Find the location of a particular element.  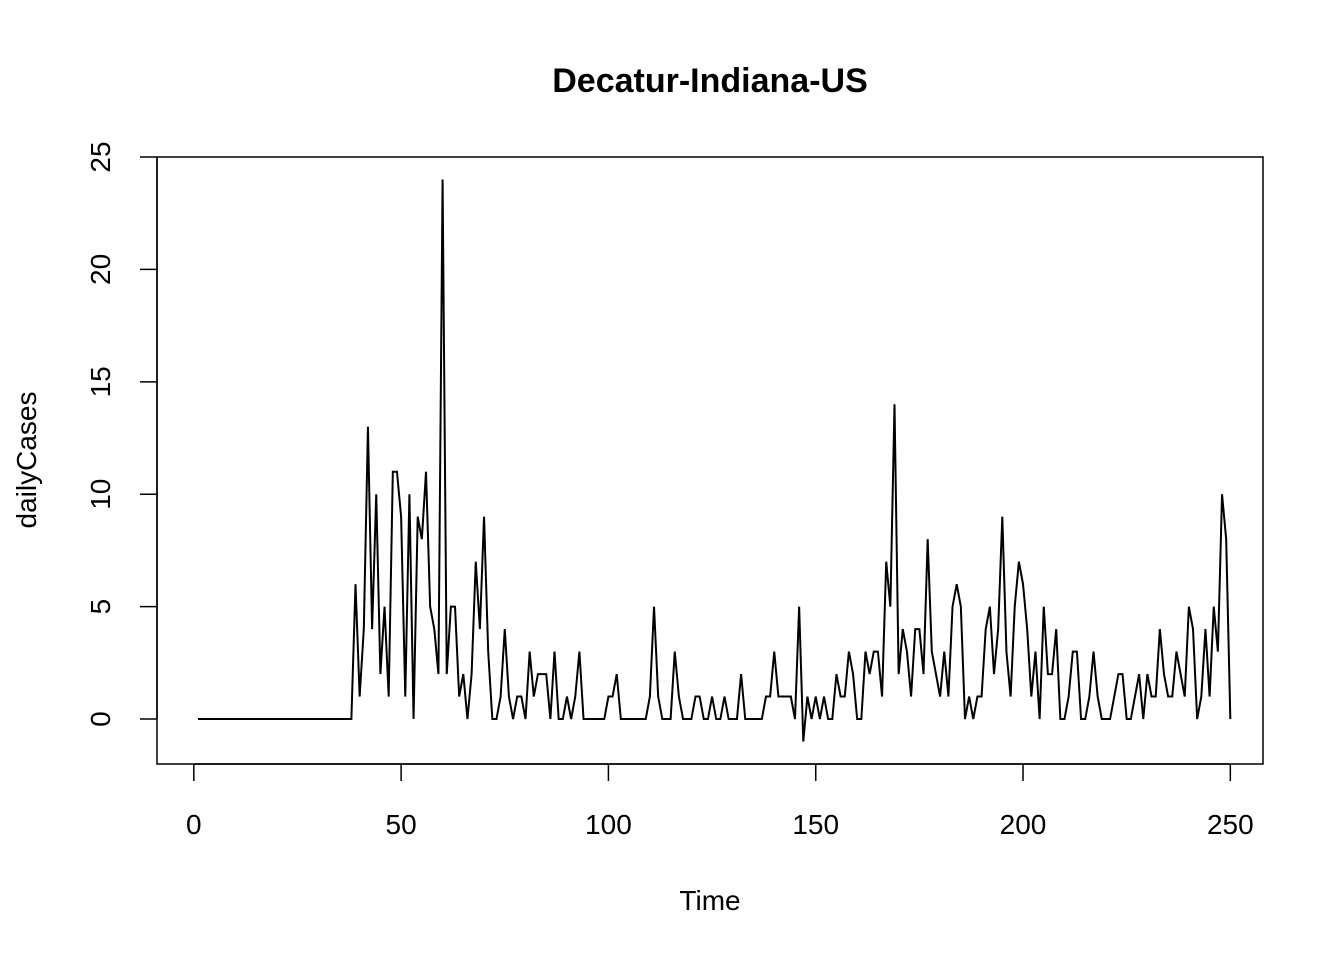

y-tick-label: 0 is located at coordinates (100, 719).